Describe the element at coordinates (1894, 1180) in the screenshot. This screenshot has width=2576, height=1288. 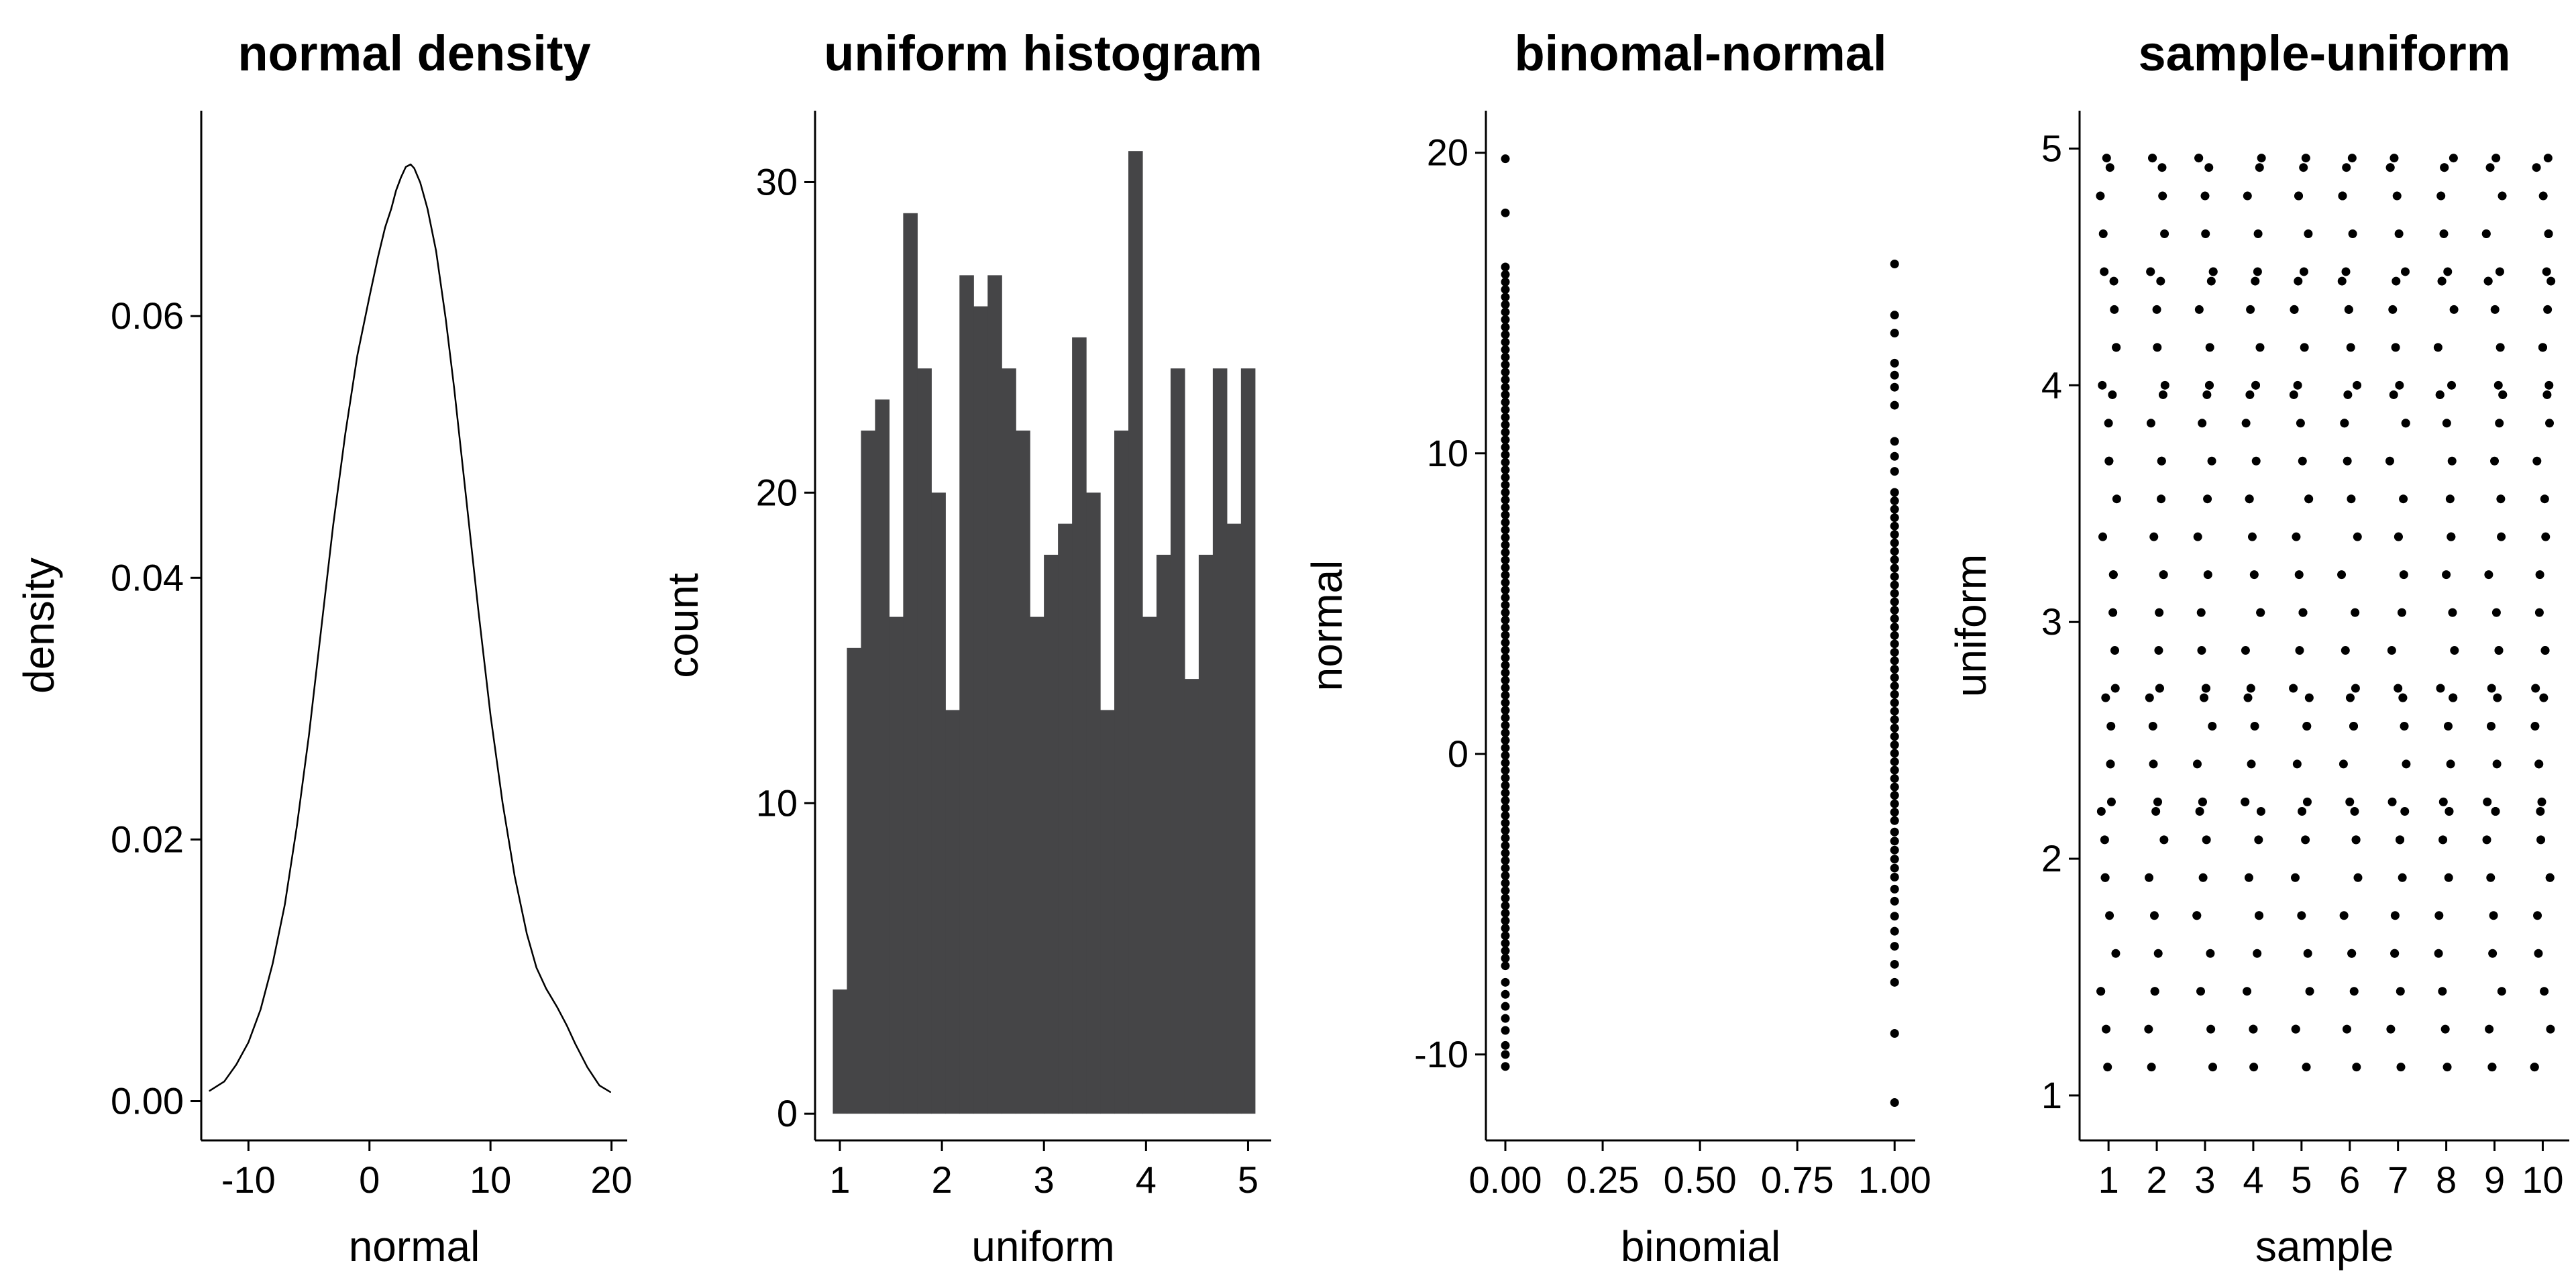
I see `x-tick-label: 1.00` at that location.